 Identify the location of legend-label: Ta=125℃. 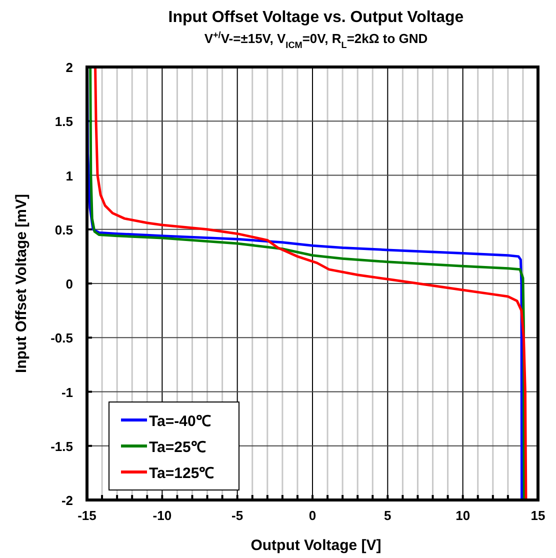
(181, 473).